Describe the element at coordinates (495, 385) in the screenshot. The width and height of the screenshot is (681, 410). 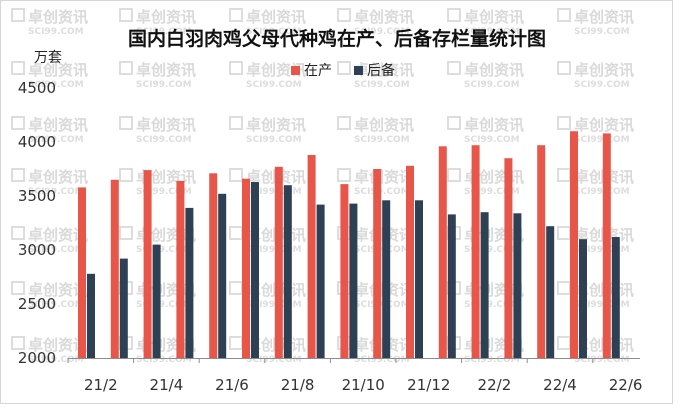
I see `x-tick-label: 22/2` at that location.